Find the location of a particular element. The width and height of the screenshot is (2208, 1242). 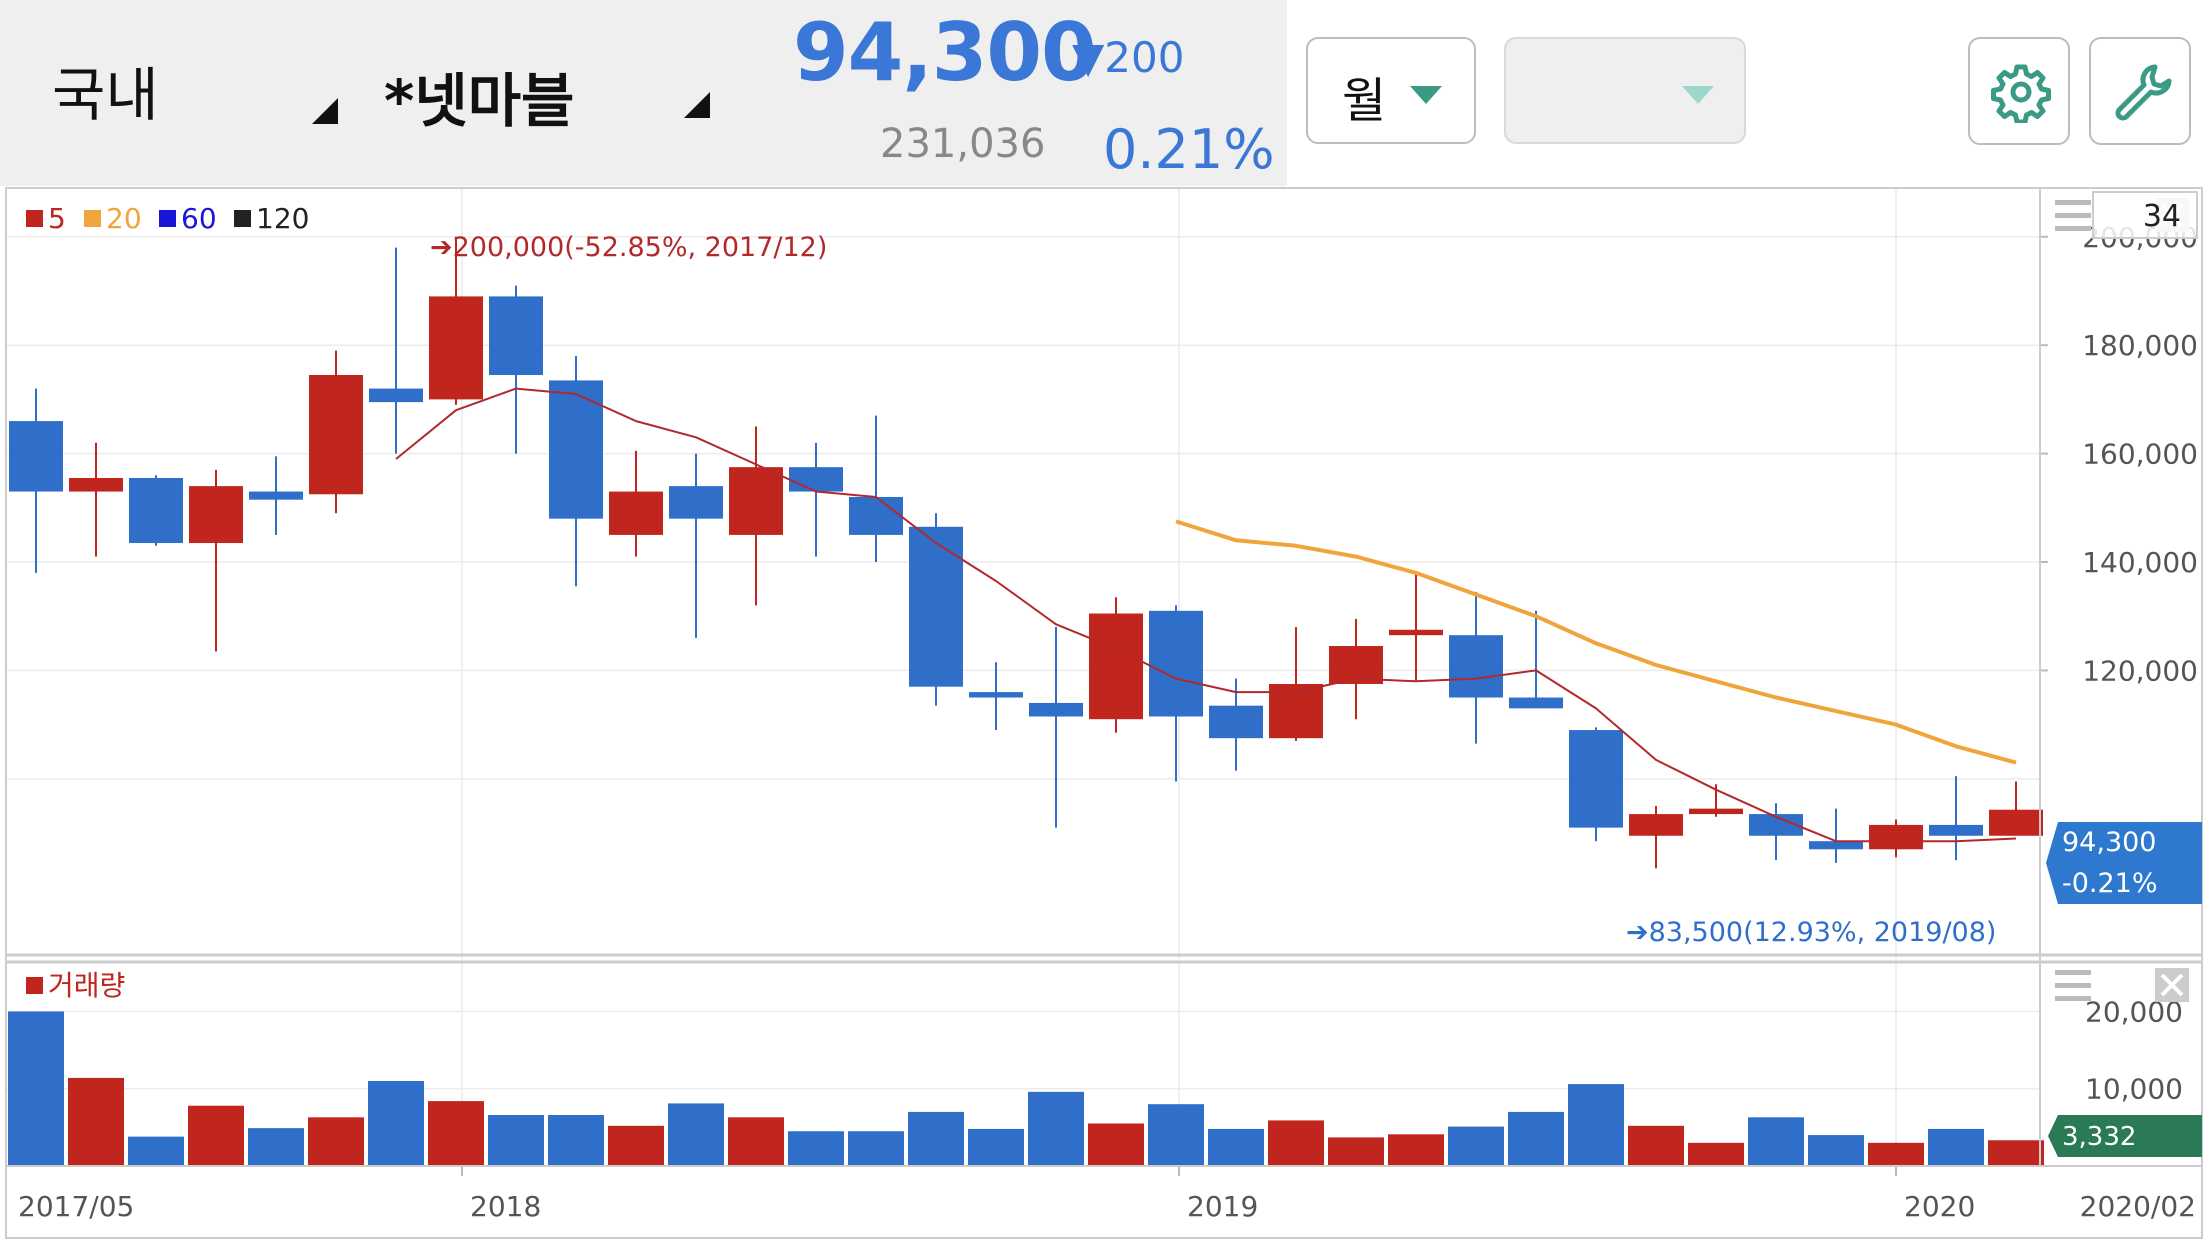

secondary-select is located at coordinates (1625, 90).